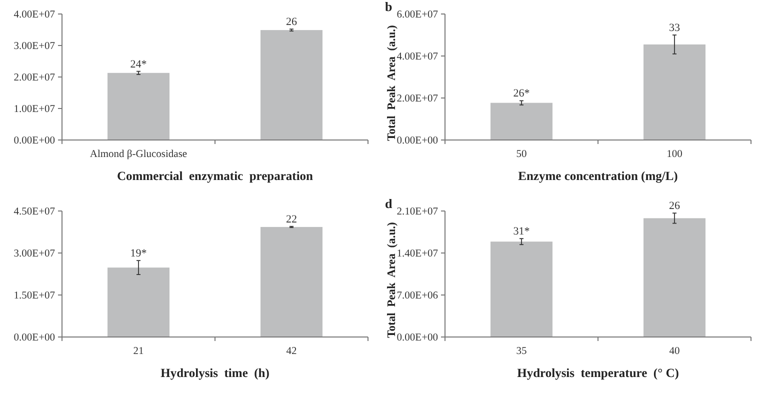 This screenshot has height=394, width=766. What do you see at coordinates (417, 296) in the screenshot?
I see `y-tick-label: 7.00E+06` at bounding box center [417, 296].